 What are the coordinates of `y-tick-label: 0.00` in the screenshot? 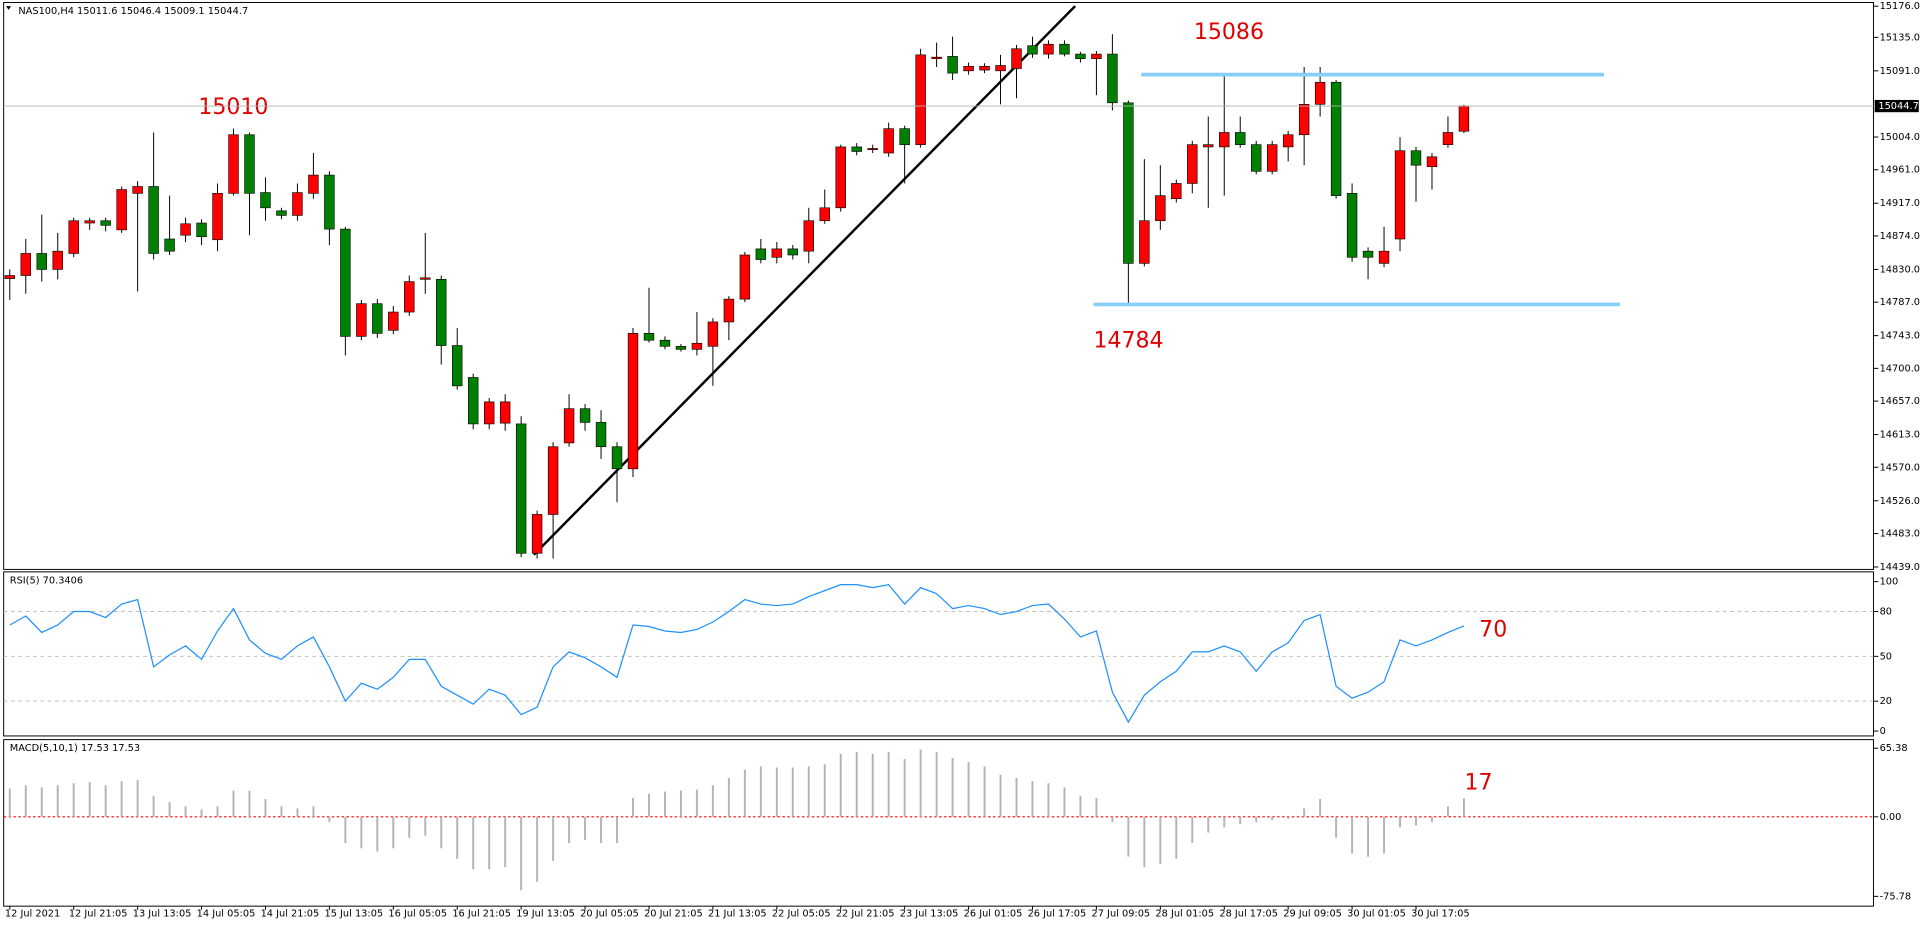 It's located at (1891, 817).